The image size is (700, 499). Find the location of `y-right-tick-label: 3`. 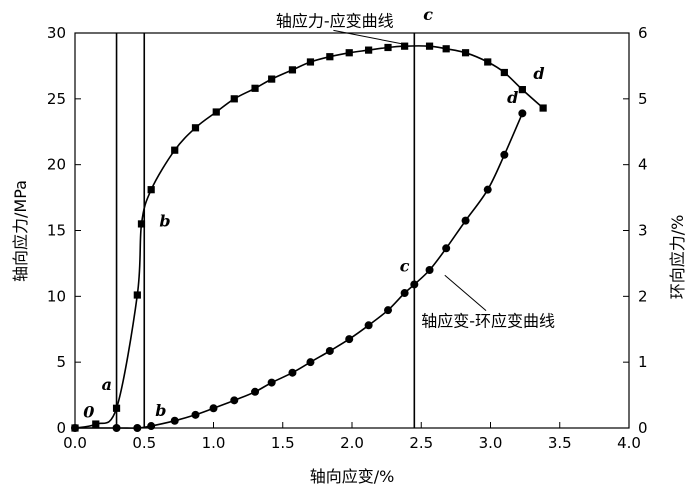

y-right-tick-label: 3 is located at coordinates (643, 231).